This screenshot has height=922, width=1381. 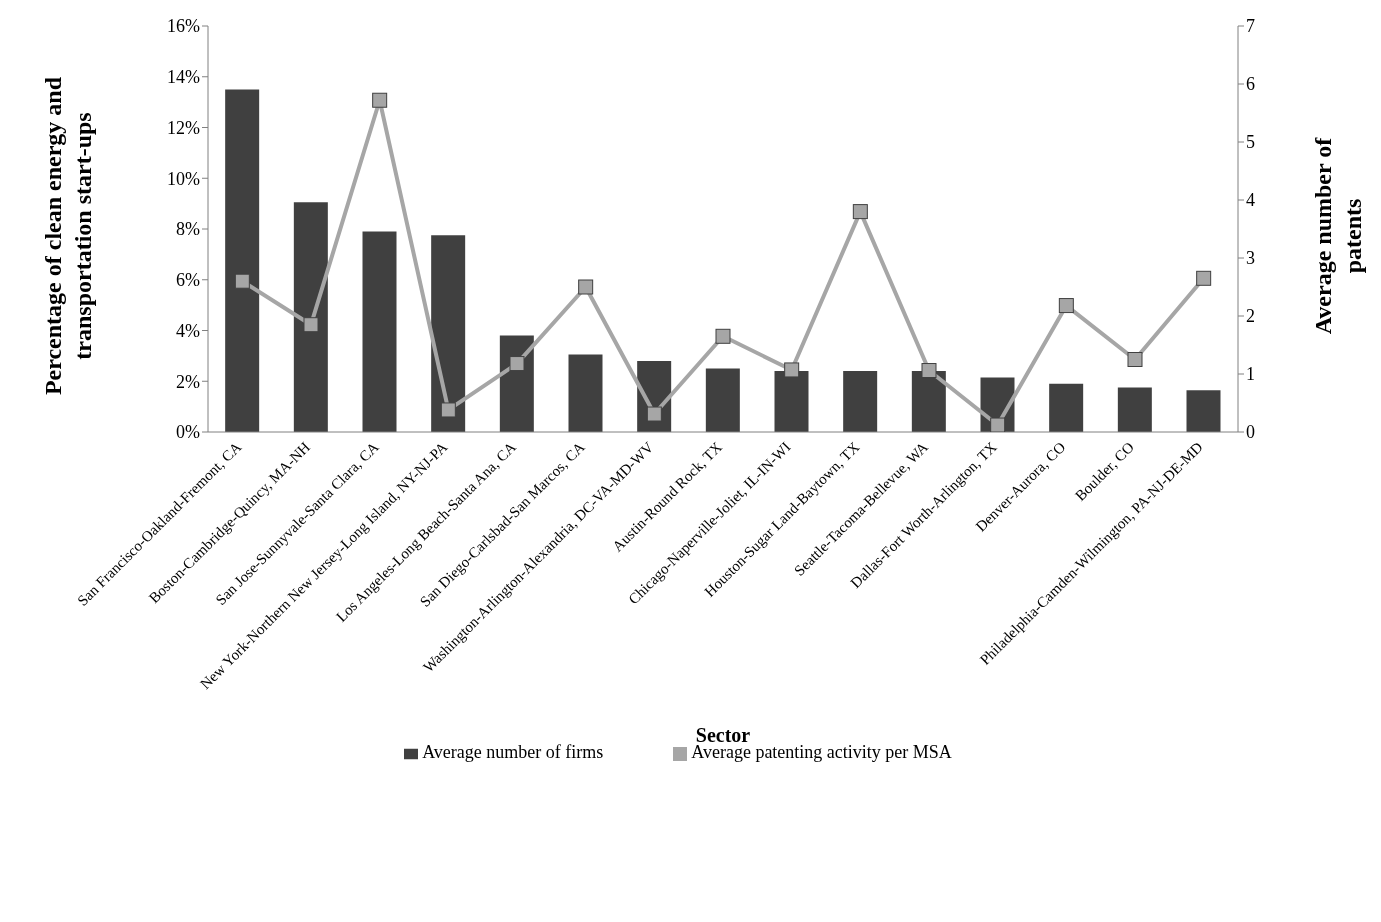 What do you see at coordinates (183, 77) in the screenshot?
I see `y-tick-label: 14%` at bounding box center [183, 77].